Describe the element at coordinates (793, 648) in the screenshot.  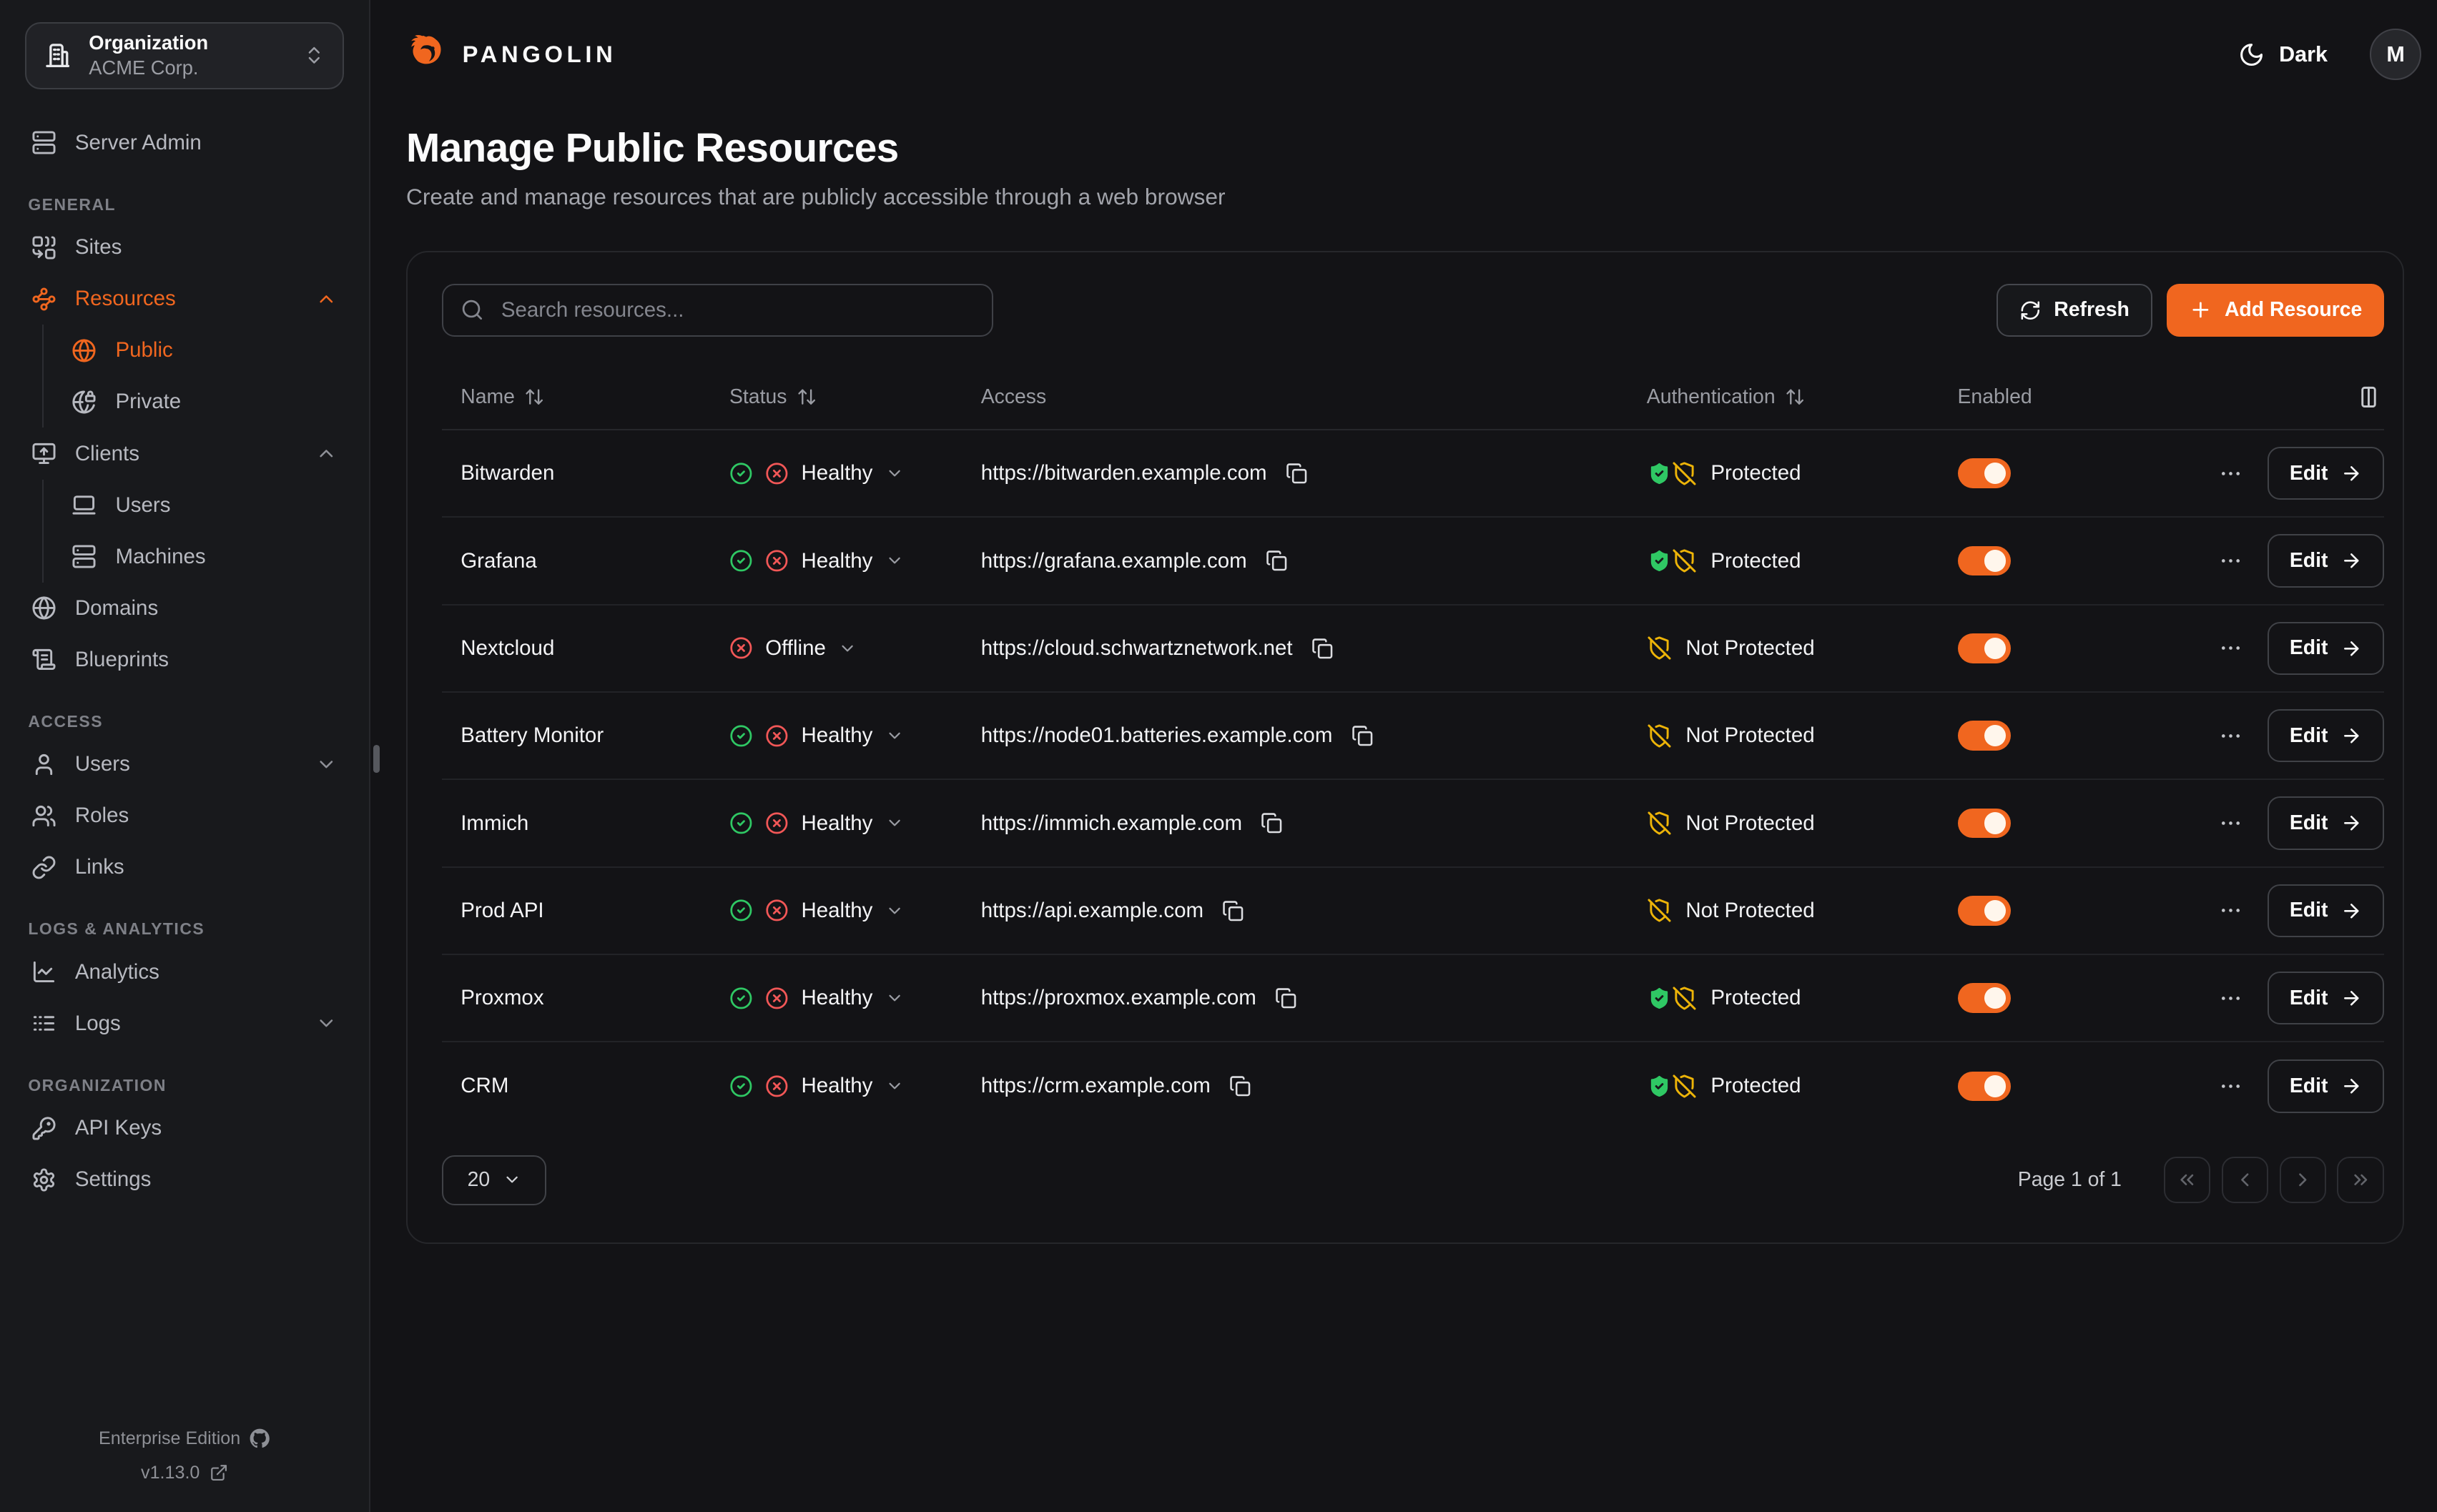
I see `status-dropdown: Offline` at that location.